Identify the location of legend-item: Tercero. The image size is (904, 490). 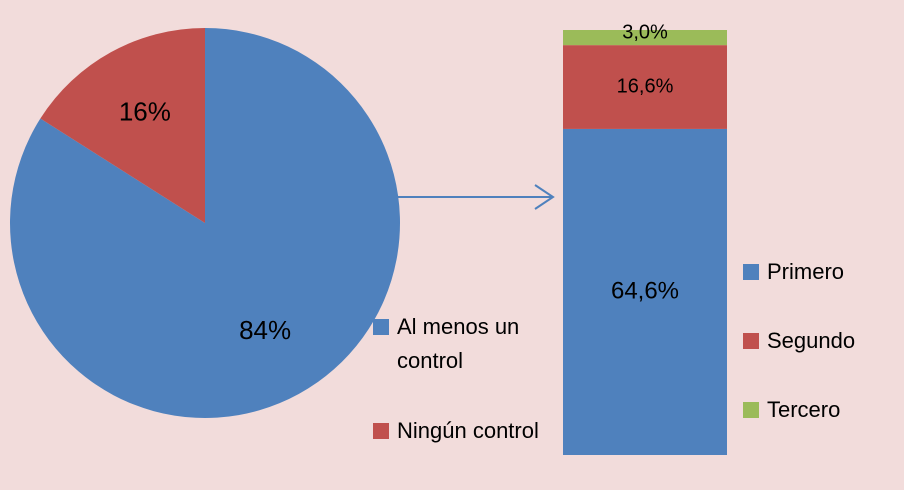
(818, 410).